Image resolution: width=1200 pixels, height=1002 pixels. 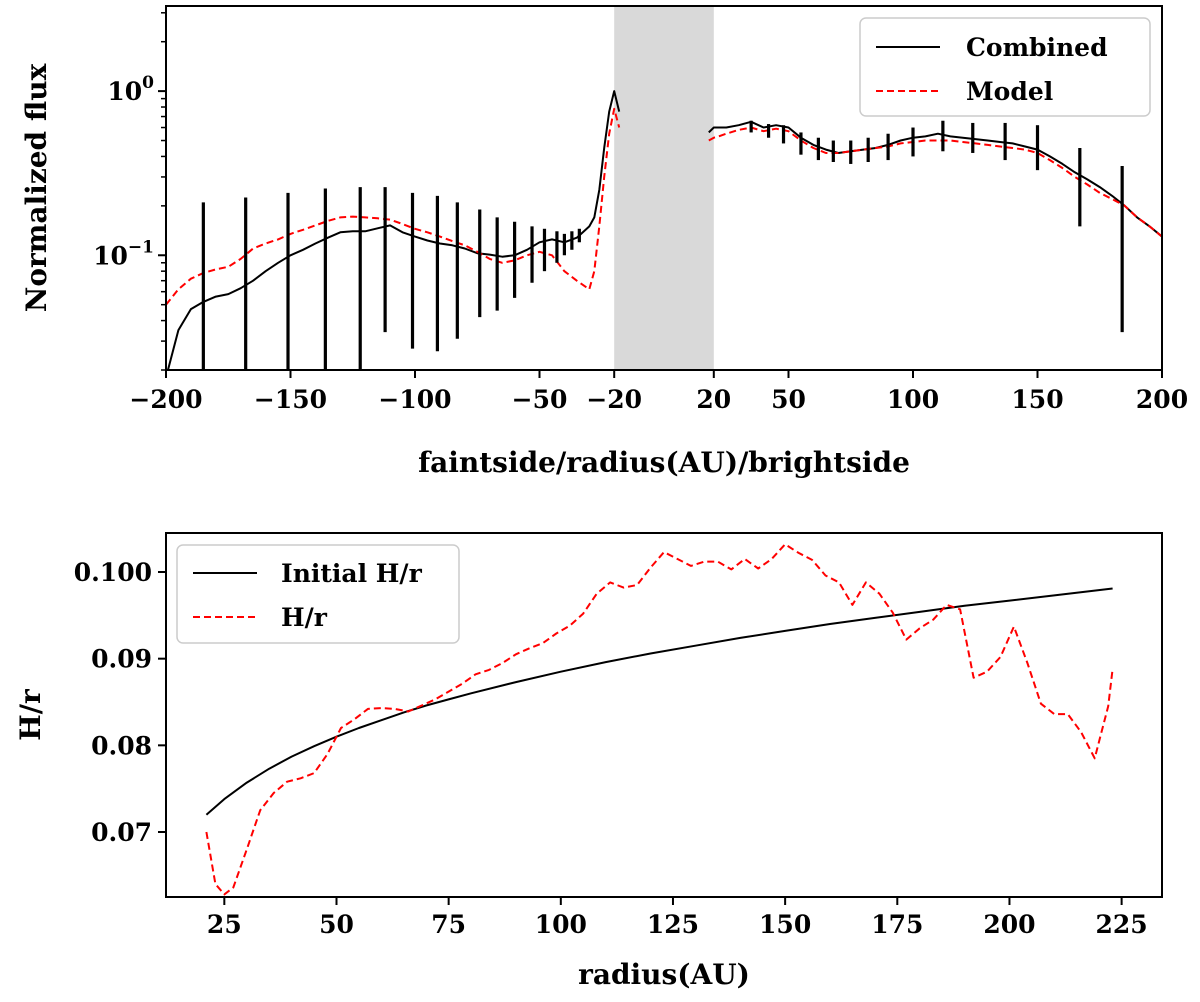 What do you see at coordinates (658, 392) in the screenshot?
I see `flux-x-ticks: −200 −150 −100 −50 −20 20 50 100 150 200` at bounding box center [658, 392].